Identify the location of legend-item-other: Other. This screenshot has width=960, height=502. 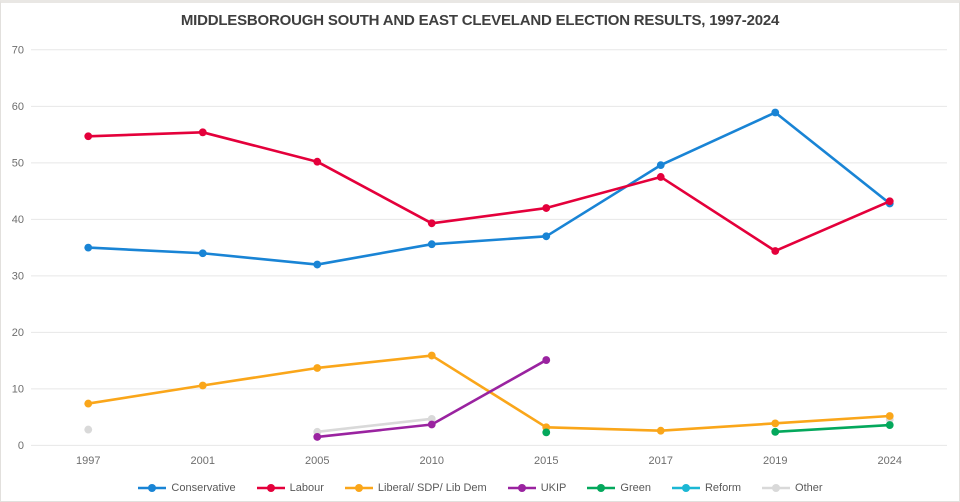
(792, 488).